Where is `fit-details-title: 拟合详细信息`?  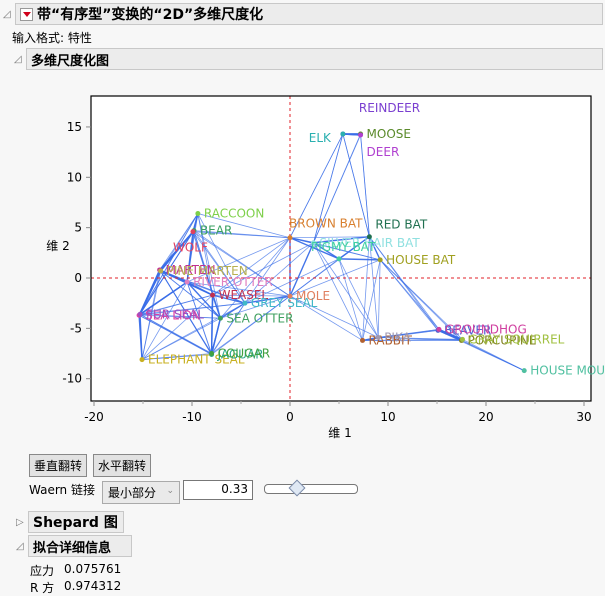 fit-details-title: 拟合详细信息 is located at coordinates (72, 548).